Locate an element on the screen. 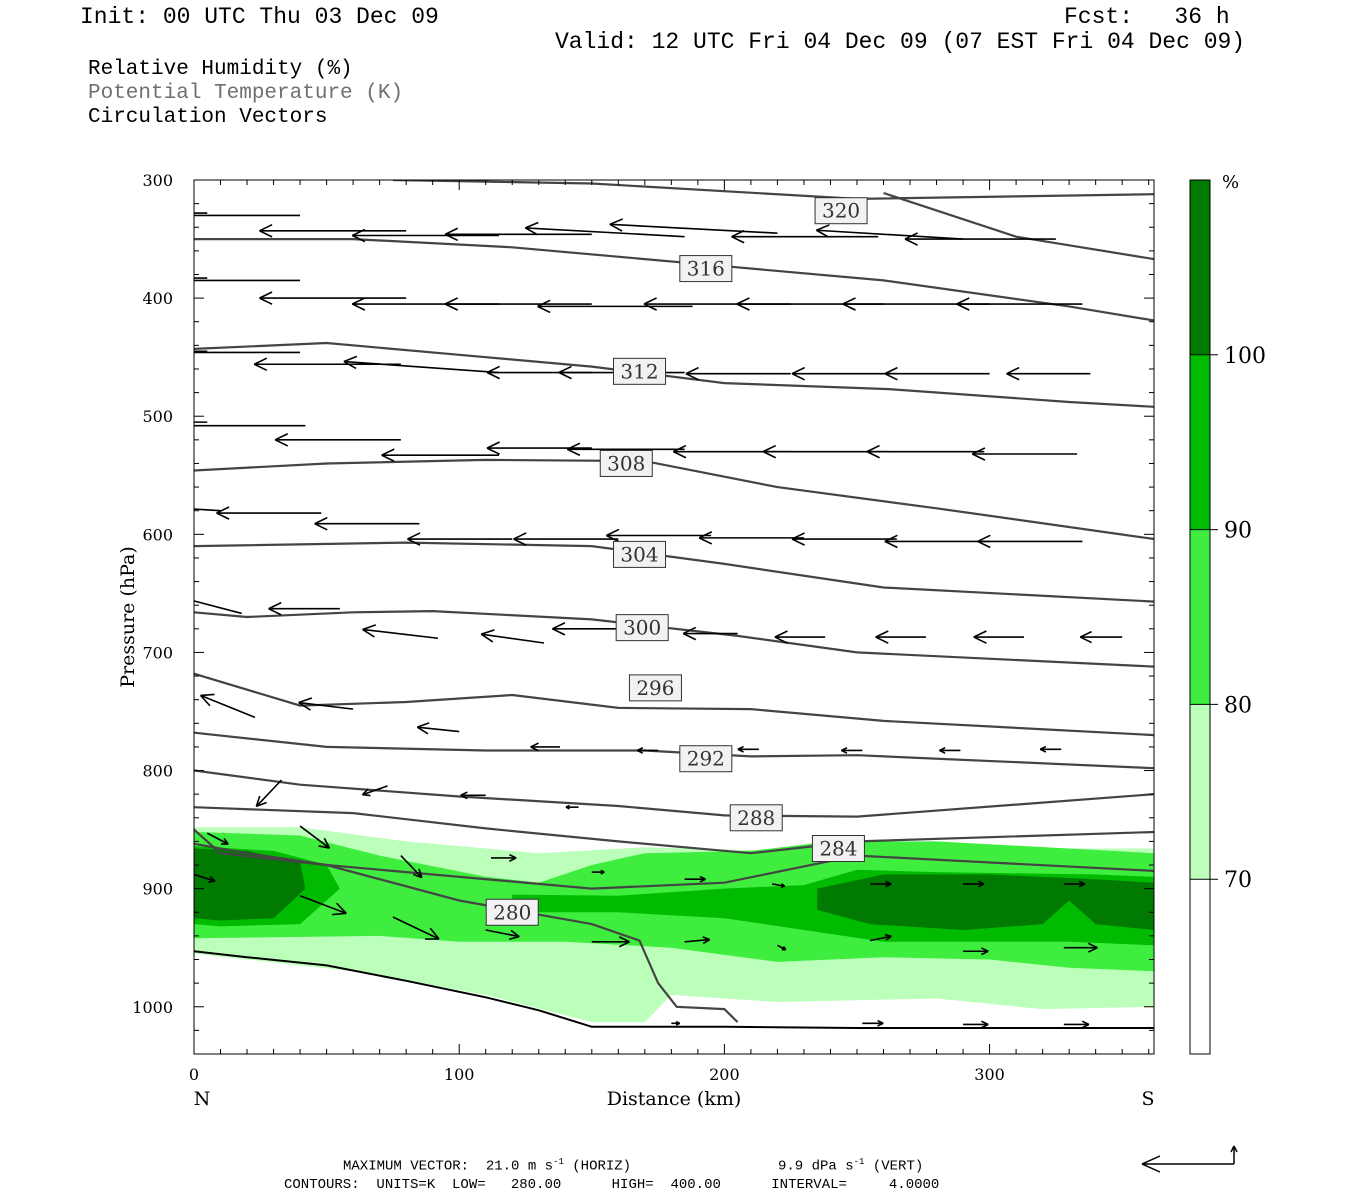 The width and height of the screenshot is (1350, 1200). contour-label: 308 is located at coordinates (626, 463).